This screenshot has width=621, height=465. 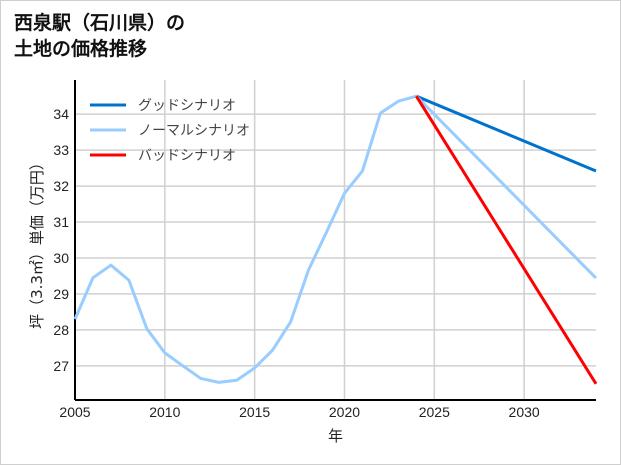 I want to click on y-tick-label: 30, so click(x=61, y=258).